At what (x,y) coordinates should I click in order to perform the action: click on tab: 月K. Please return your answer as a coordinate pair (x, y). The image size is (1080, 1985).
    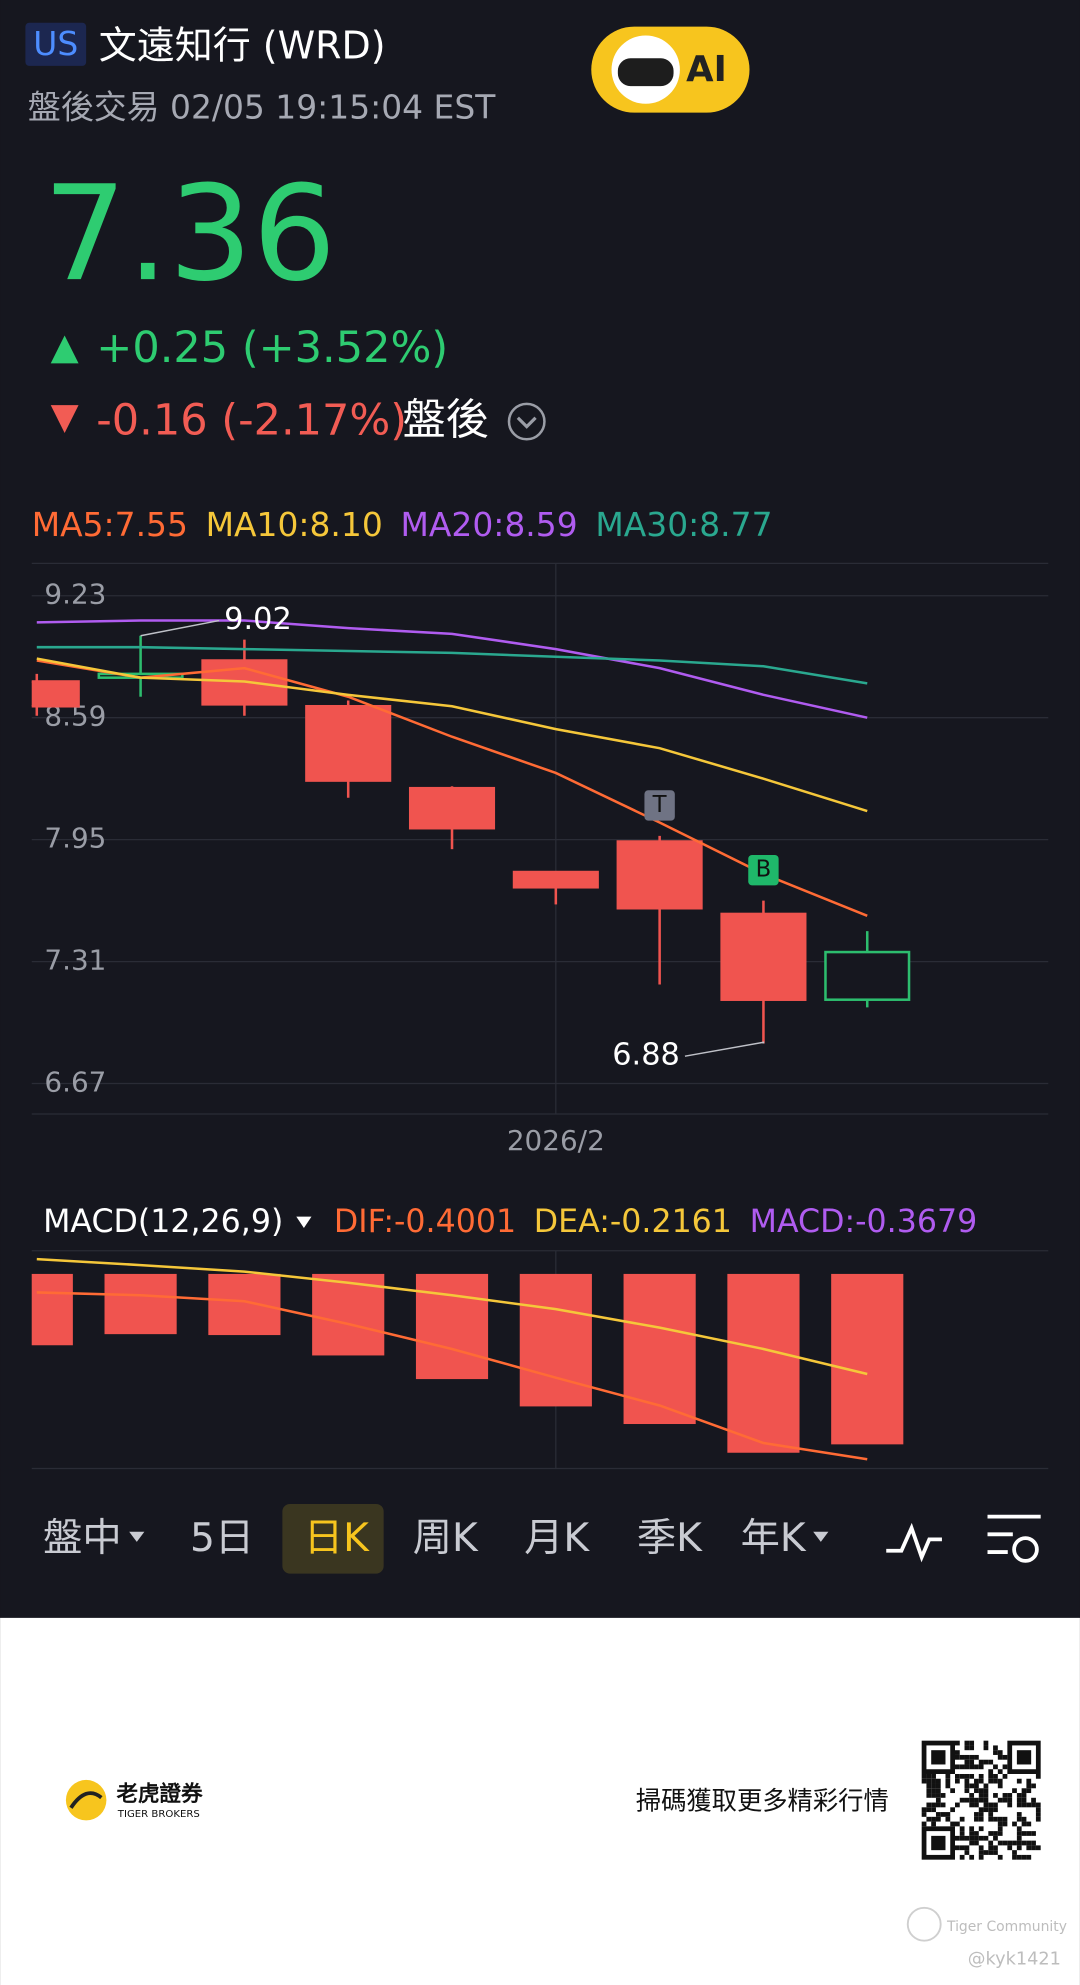
    Looking at the image, I should click on (557, 1538).